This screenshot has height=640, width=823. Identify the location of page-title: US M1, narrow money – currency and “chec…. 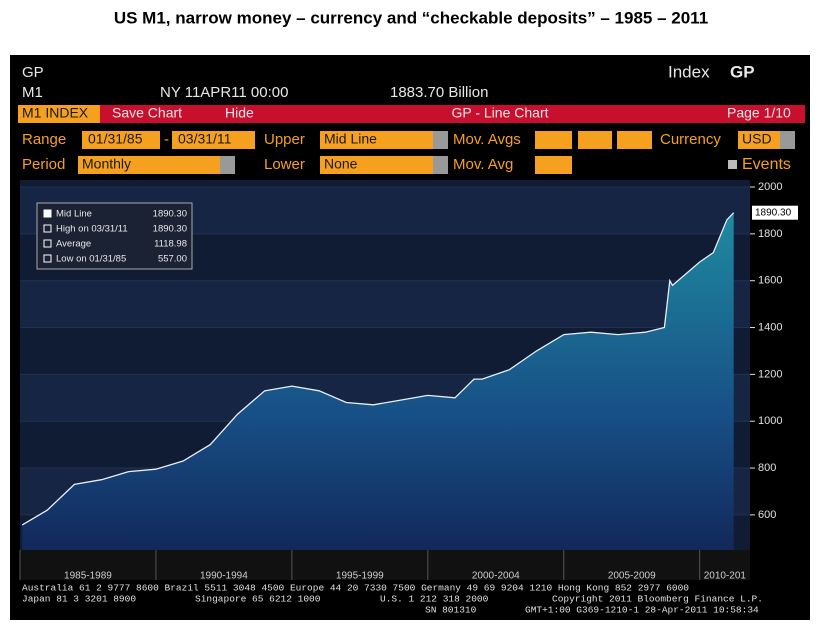
(411, 17).